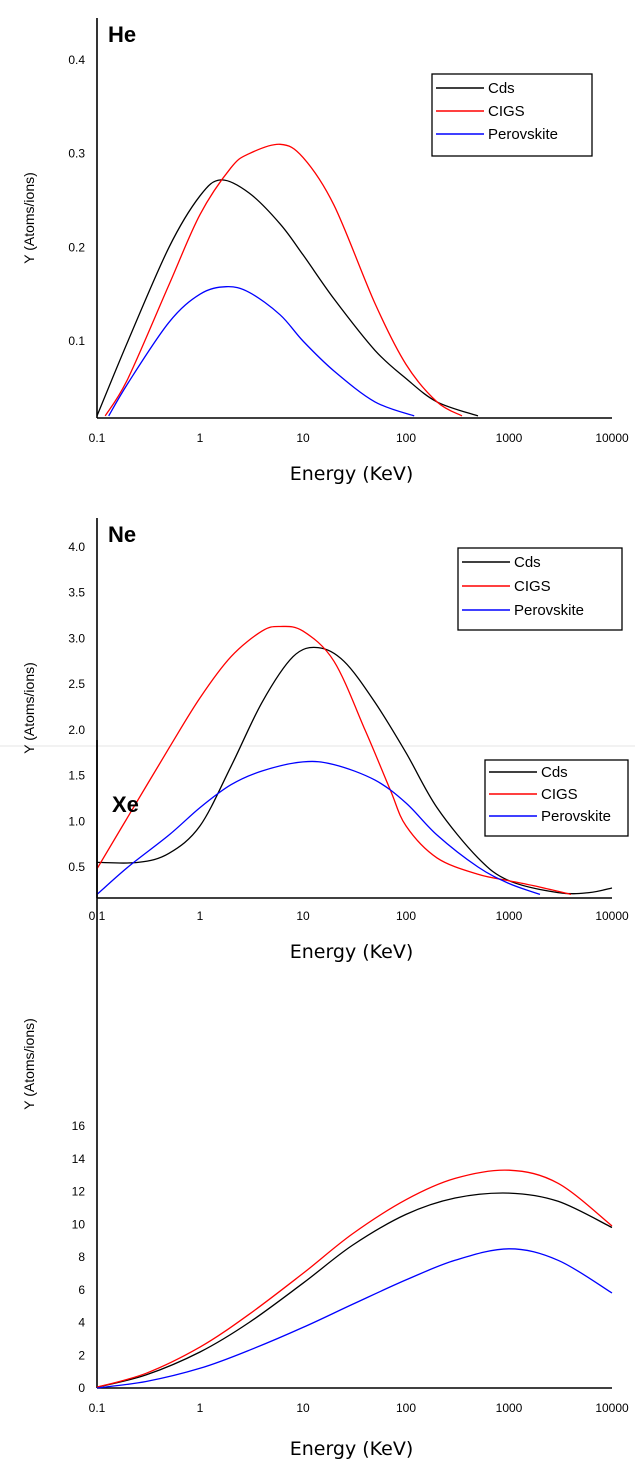  What do you see at coordinates (81, 1355) in the screenshot?
I see `y-tick-label: 2` at bounding box center [81, 1355].